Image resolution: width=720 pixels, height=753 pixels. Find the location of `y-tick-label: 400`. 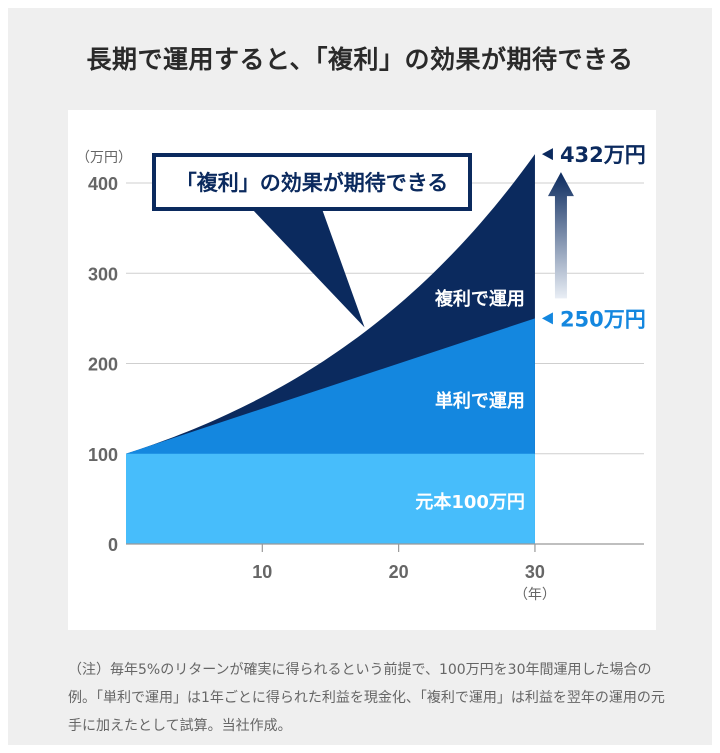

y-tick-label: 400 is located at coordinates (103, 184).